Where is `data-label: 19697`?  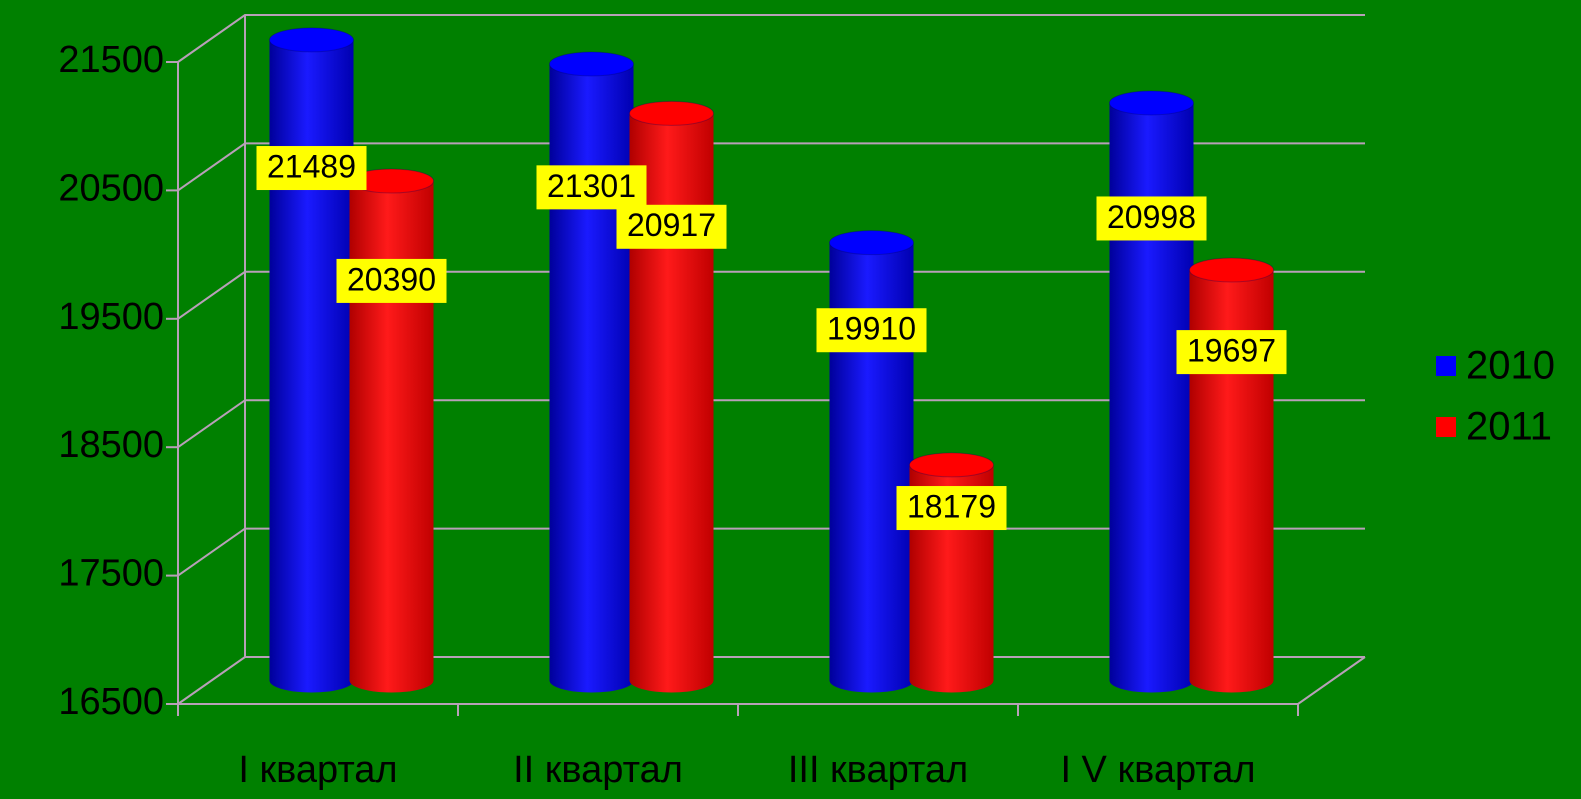
data-label: 19697 is located at coordinates (1231, 351).